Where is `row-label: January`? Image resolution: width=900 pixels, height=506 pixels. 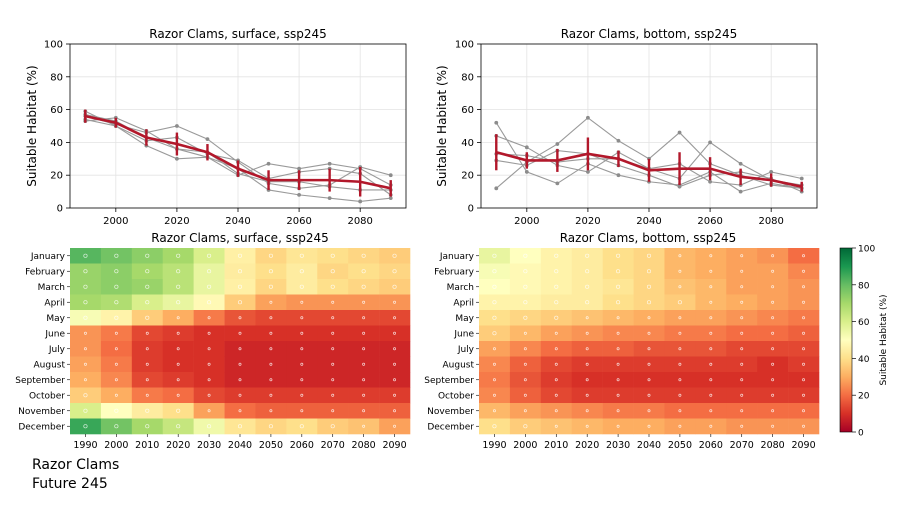 row-label: January is located at coordinates (48, 257).